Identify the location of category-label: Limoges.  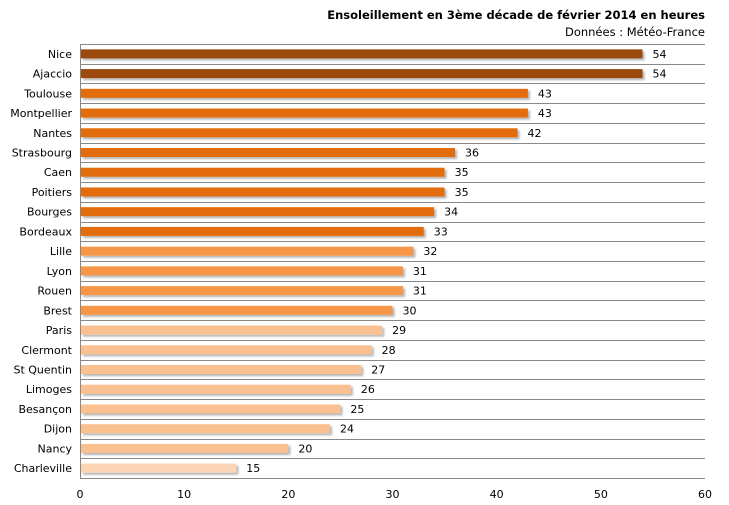
(49, 389).